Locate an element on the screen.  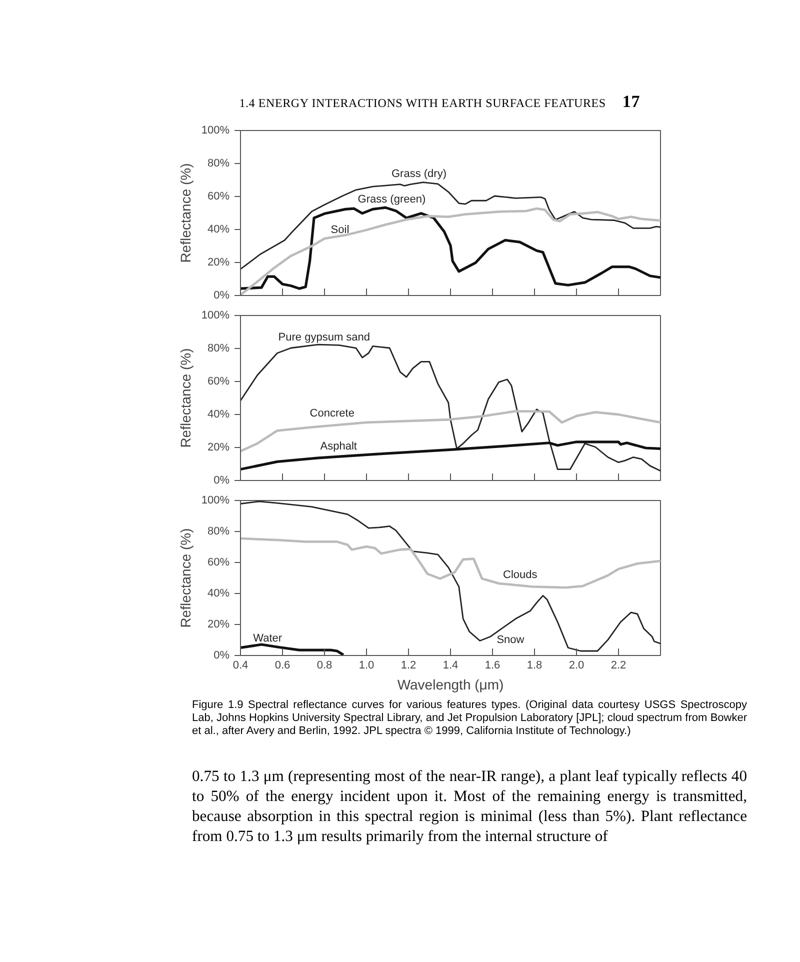
series-label: Soil is located at coordinates (340, 230).